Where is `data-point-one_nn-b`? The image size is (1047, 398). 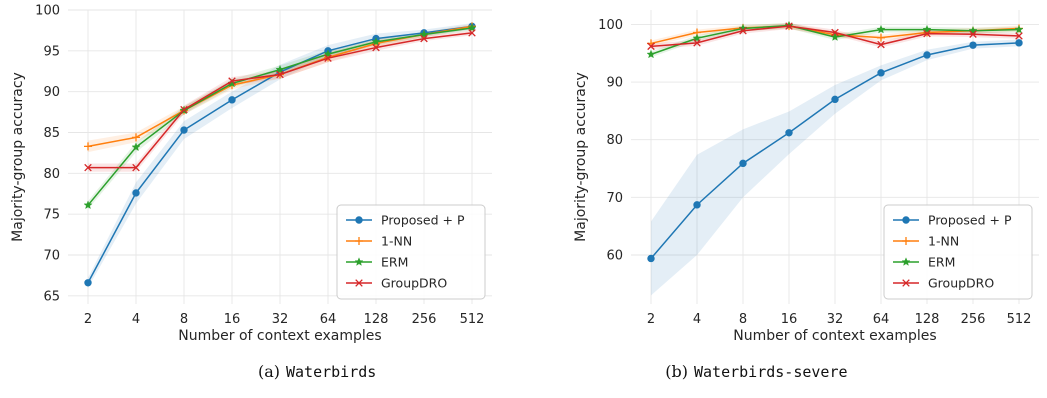 data-point-one_nn-b is located at coordinates (881, 37).